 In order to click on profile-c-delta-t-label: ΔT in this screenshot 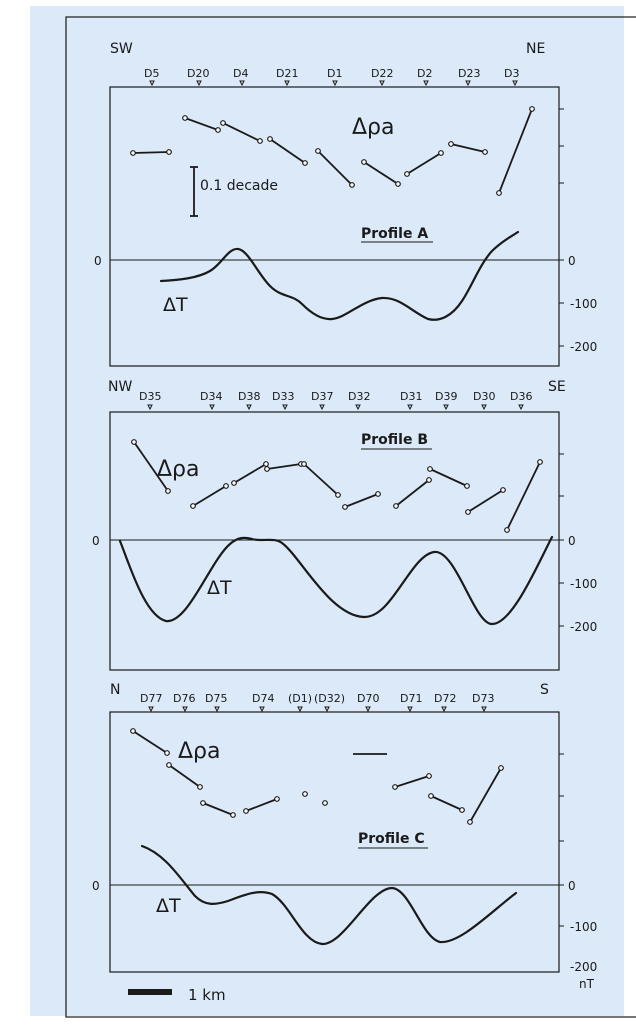, I will do `click(168, 906)`.